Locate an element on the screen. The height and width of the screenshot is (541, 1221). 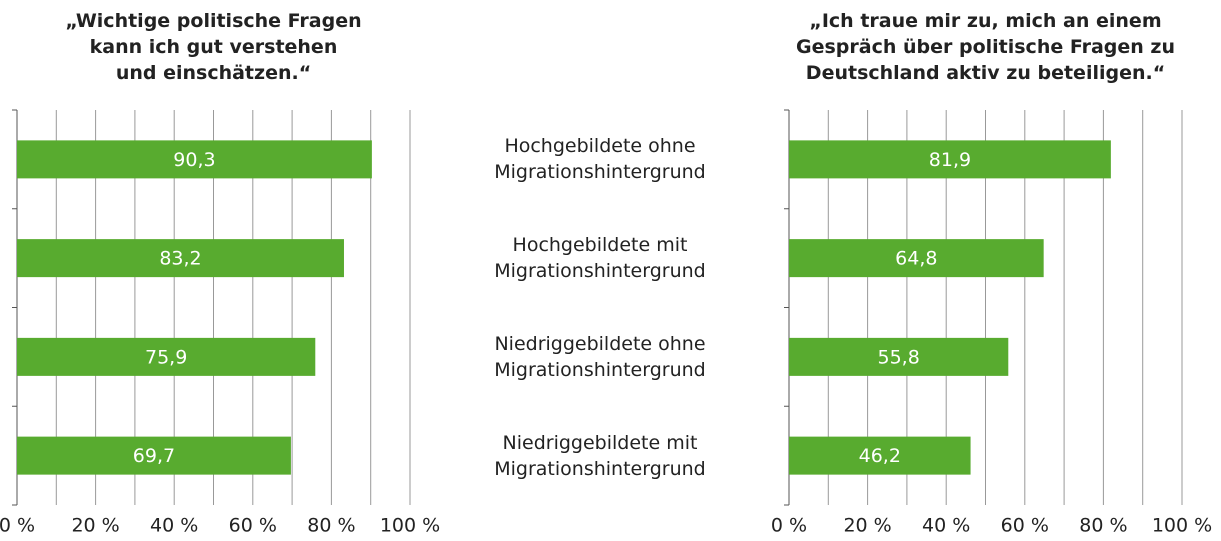
category-label: Hochgebildete mit Migrationshintergrund is located at coordinates (600, 258).